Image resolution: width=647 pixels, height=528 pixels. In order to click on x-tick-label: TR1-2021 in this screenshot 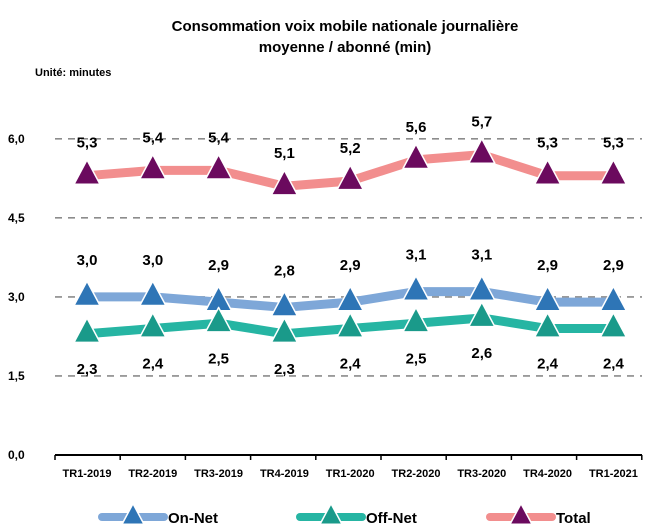, I will do `click(613, 474)`.